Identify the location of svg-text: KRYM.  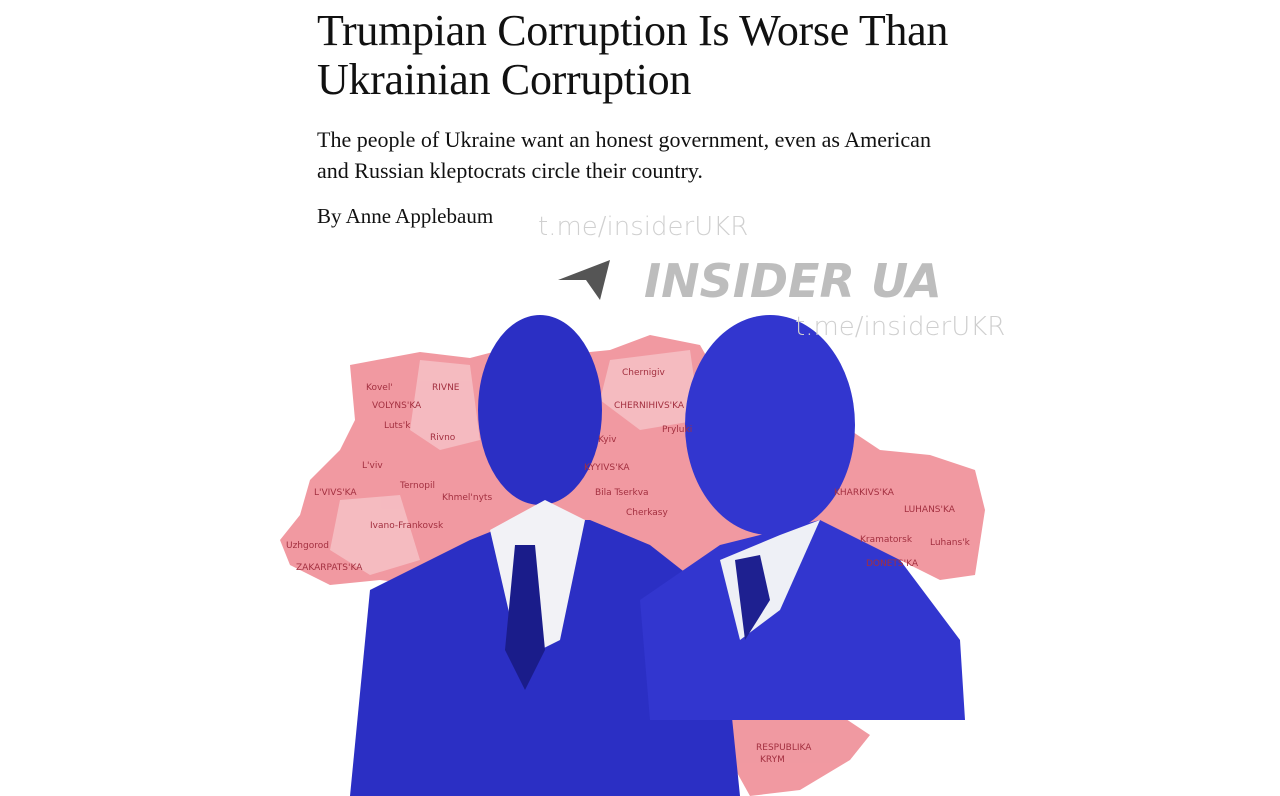
(772, 760).